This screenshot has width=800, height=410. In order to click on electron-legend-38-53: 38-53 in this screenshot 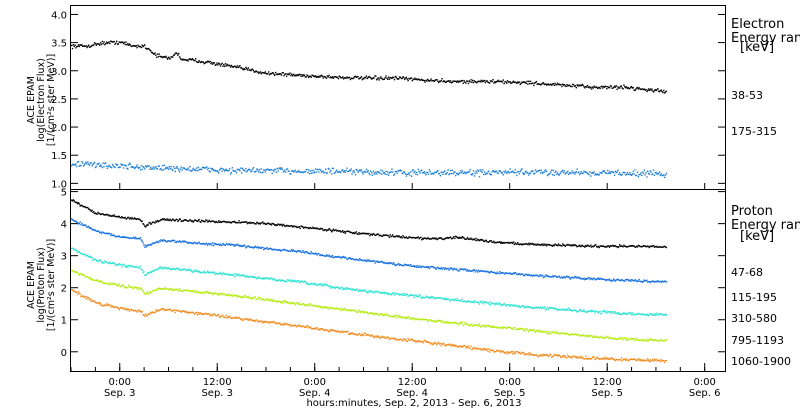, I will do `click(747, 95)`.